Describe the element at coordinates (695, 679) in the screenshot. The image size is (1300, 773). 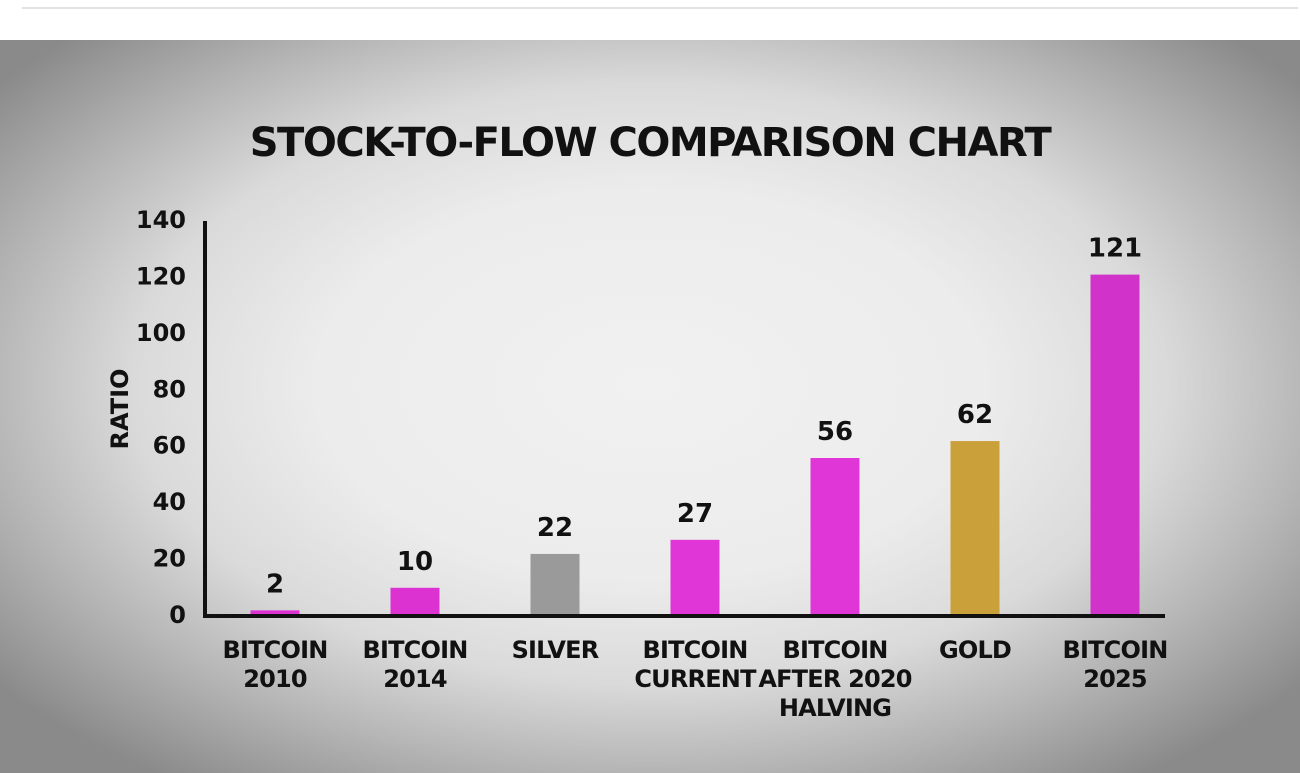
I see `x-tick-label-line: CURRENT` at that location.